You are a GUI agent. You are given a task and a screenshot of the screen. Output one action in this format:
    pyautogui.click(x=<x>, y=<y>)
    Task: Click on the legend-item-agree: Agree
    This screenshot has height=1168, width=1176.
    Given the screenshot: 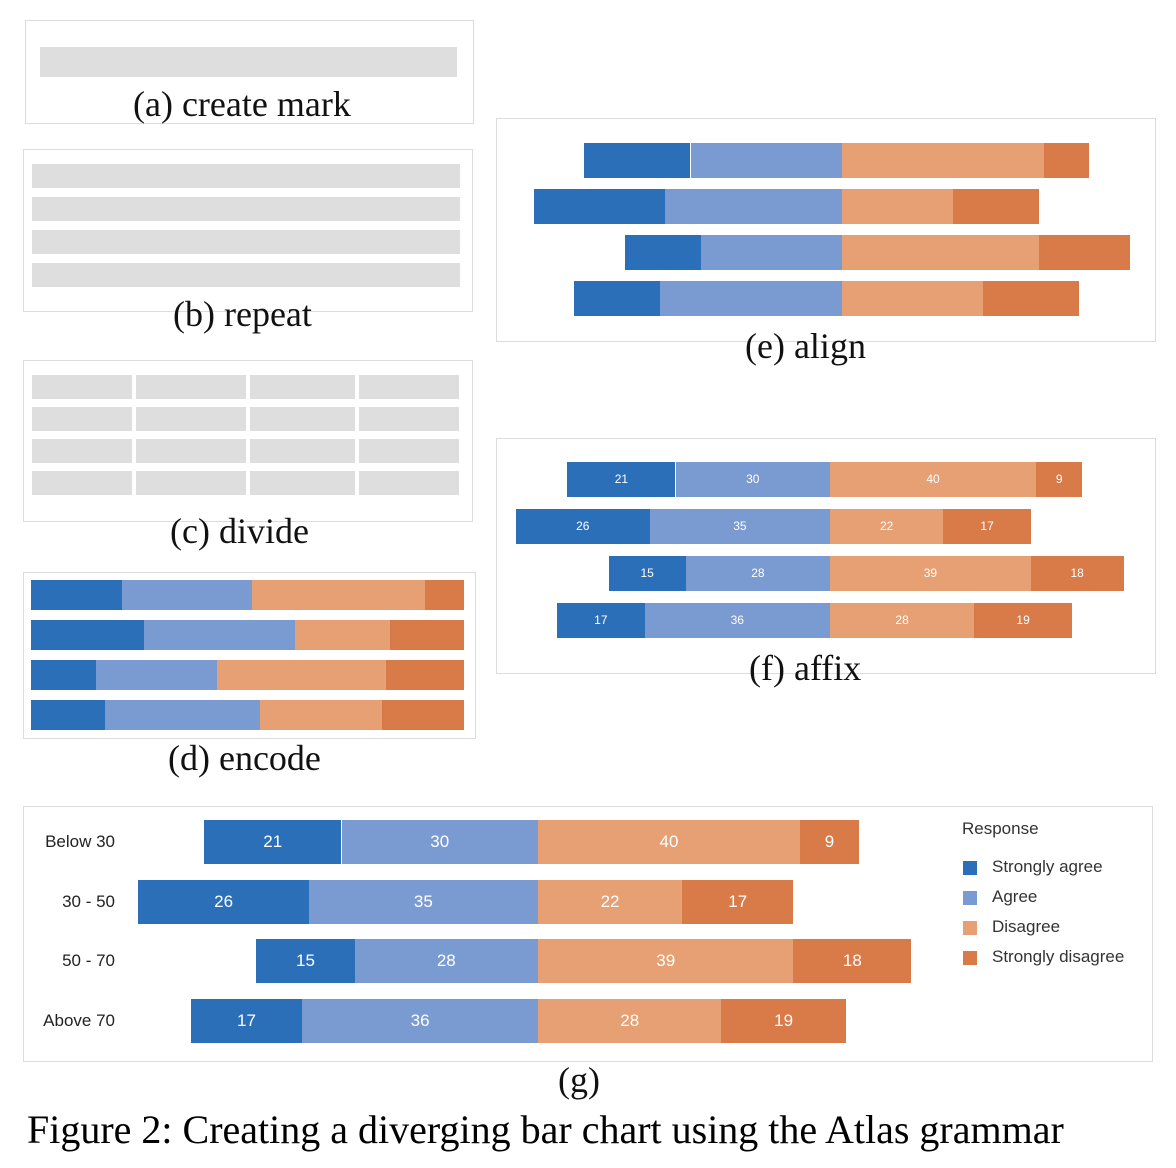 What is the action you would take?
    pyautogui.click(x=1015, y=896)
    